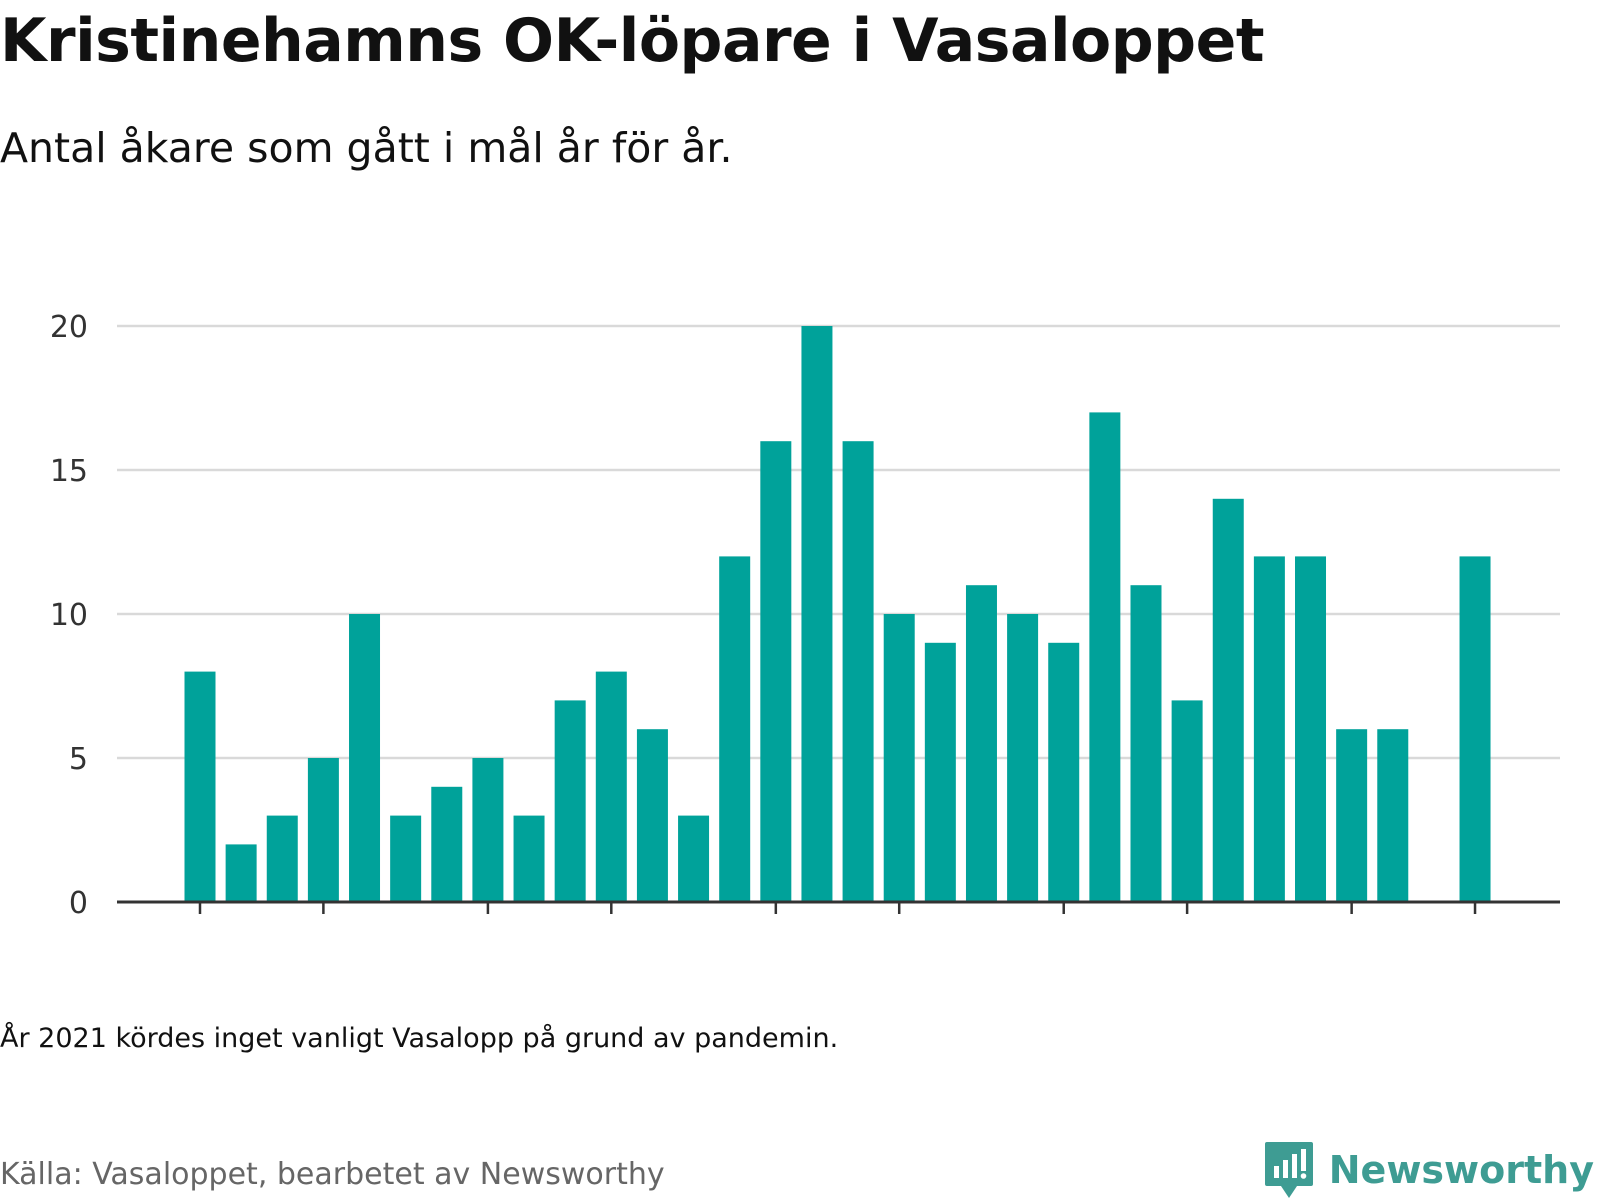 The width and height of the screenshot is (1600, 1200). Describe the element at coordinates (1475, 729) in the screenshot. I see `bar-2022` at that location.